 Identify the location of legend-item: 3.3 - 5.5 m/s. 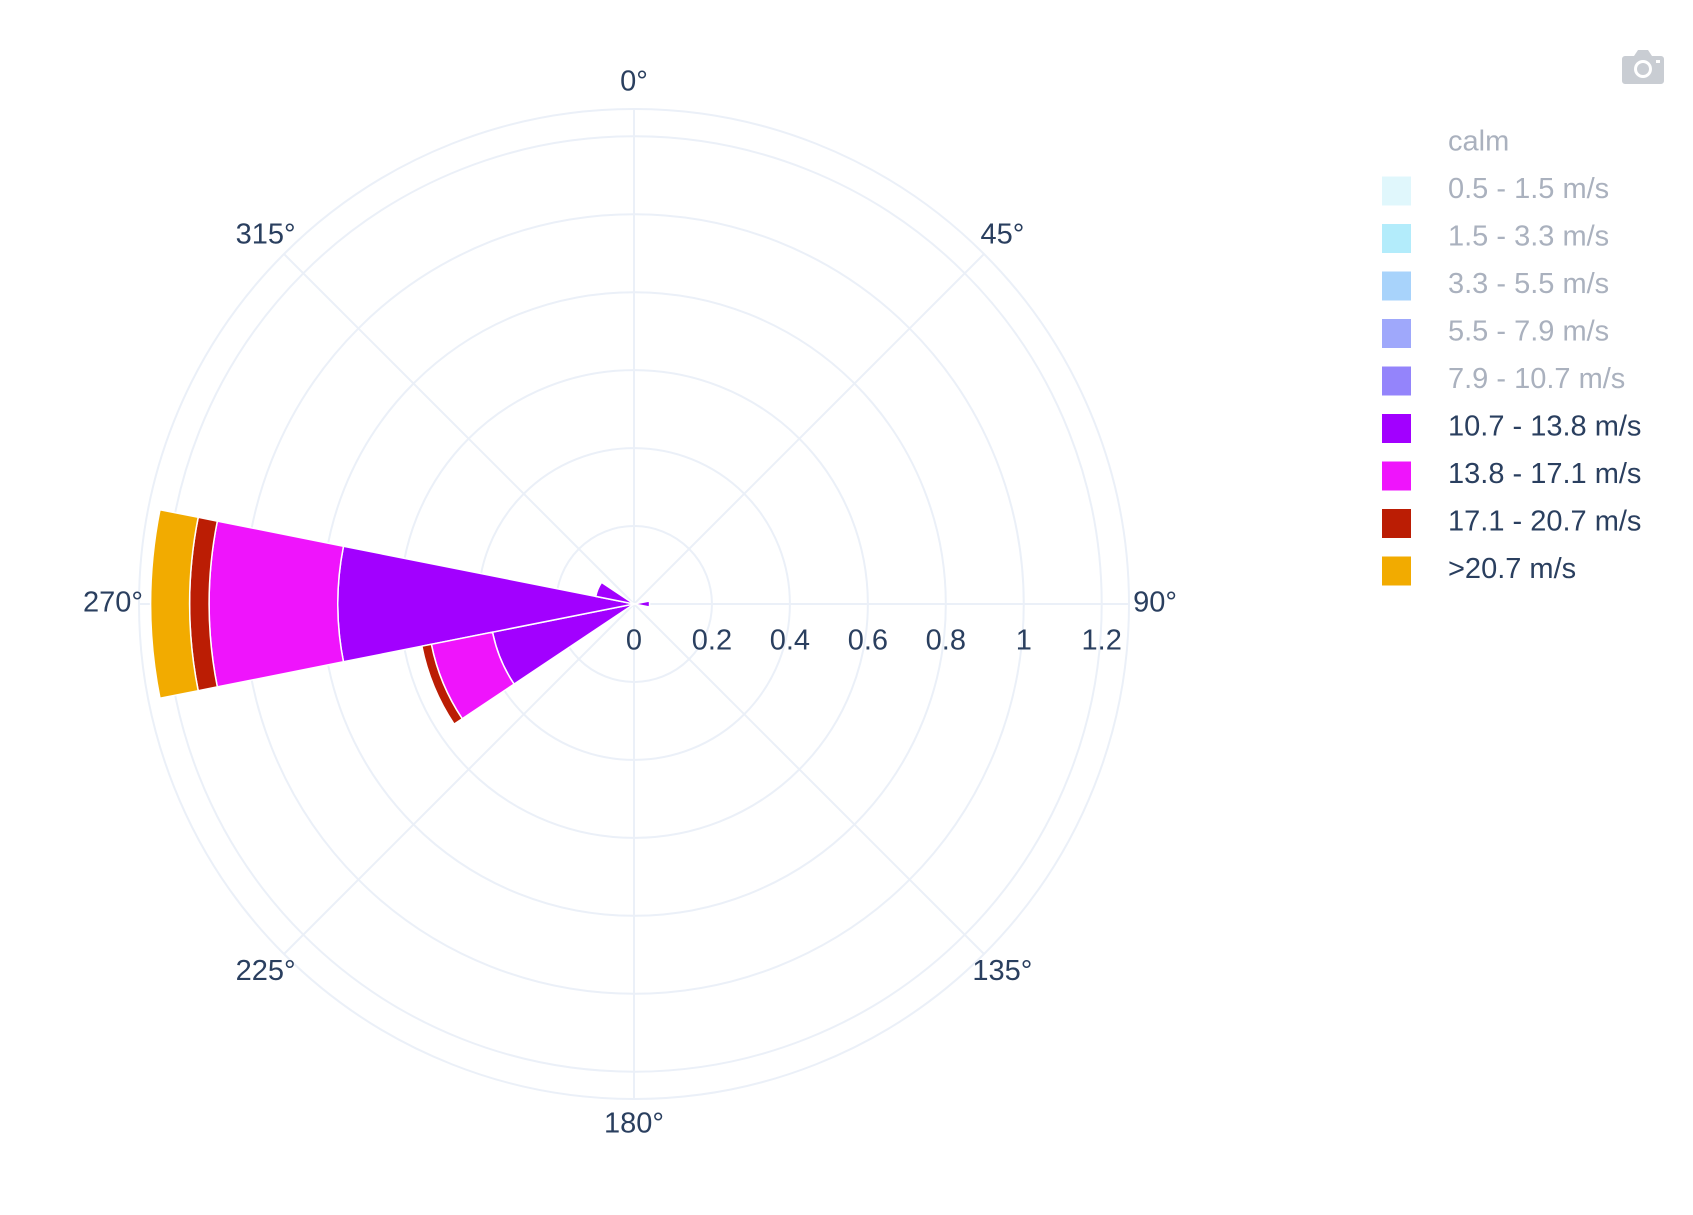
(1495, 284).